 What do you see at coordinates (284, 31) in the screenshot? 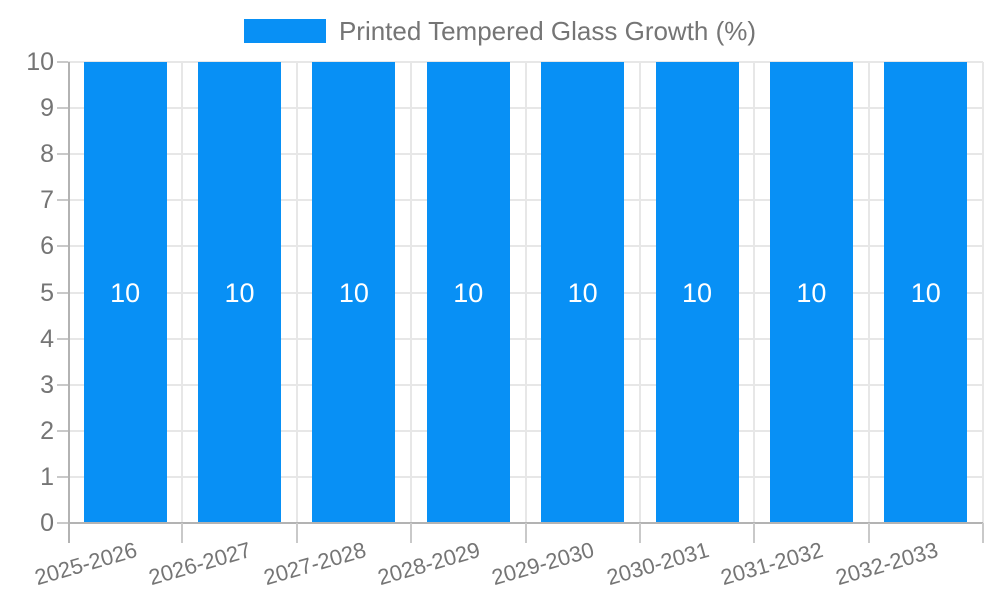
I see `legend-swatch-icon` at bounding box center [284, 31].